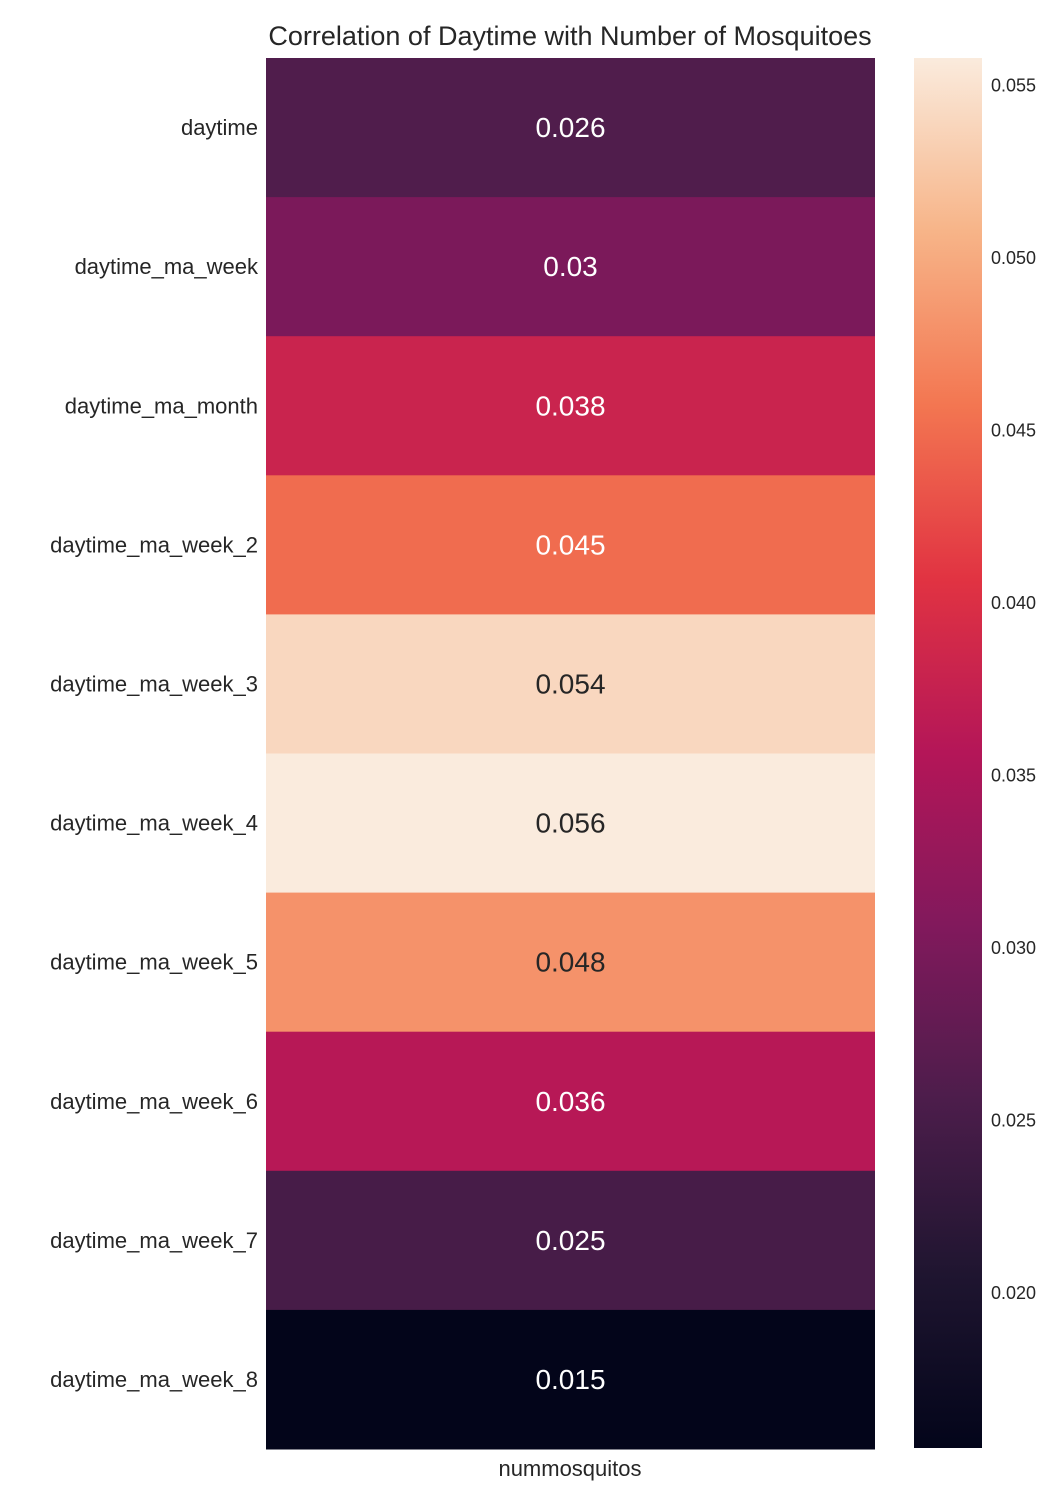 This screenshot has width=1050, height=1500. What do you see at coordinates (154, 1101) in the screenshot?
I see `row-label: daytime_ma_week_6` at bounding box center [154, 1101].